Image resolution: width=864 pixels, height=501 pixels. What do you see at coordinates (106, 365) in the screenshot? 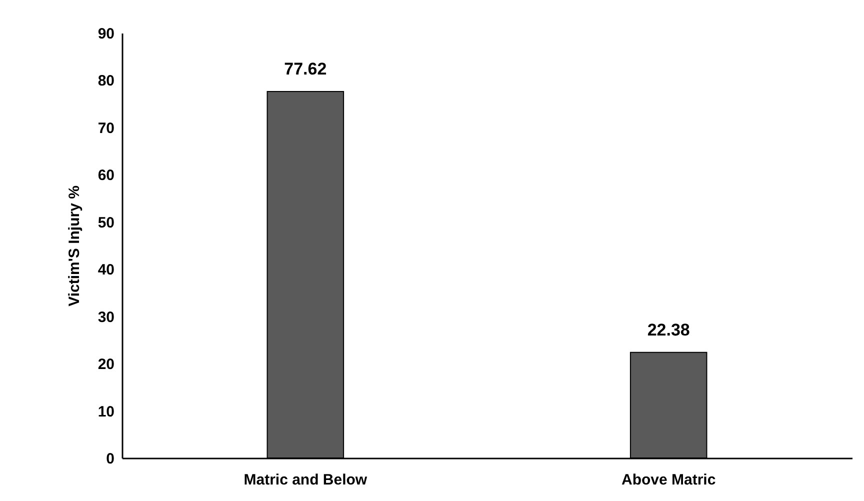
I see `y-tick-label: 20` at bounding box center [106, 365].